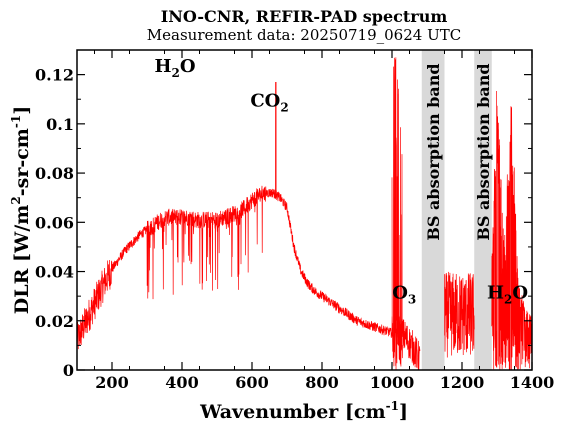 This screenshot has height=425, width=567. Describe the element at coordinates (60, 124) in the screenshot. I see `y-tick-label: 0.1` at that location.